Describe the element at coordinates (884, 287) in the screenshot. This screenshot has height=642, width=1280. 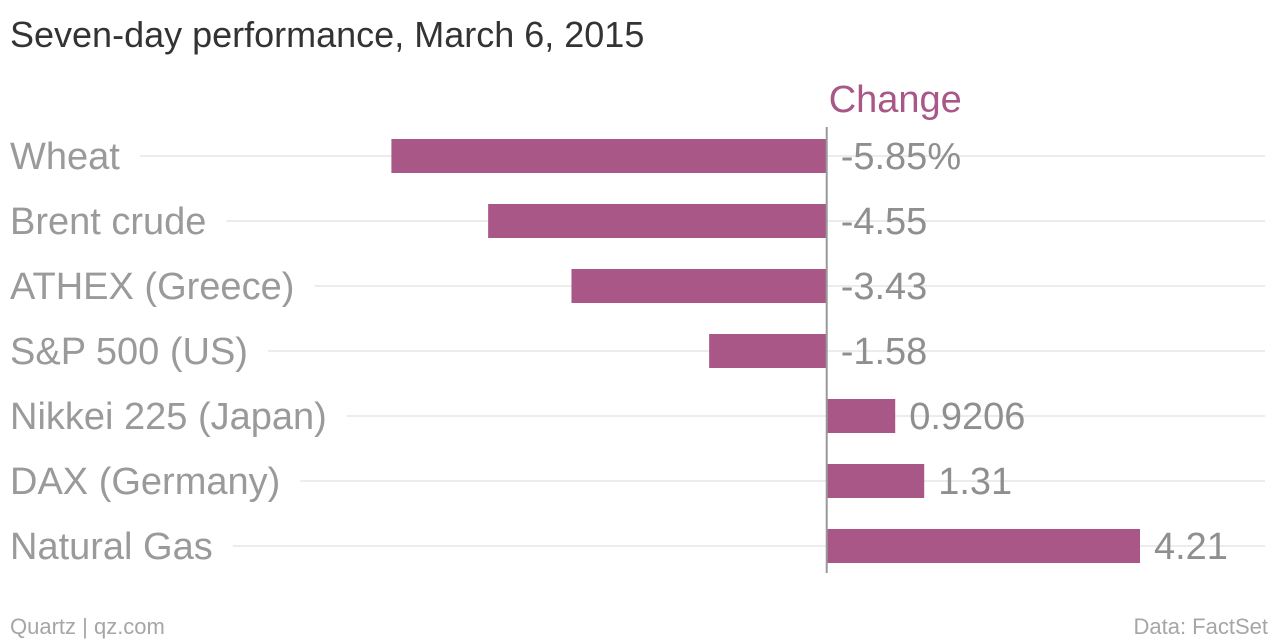
I see `value-label: -3.43` at that location.